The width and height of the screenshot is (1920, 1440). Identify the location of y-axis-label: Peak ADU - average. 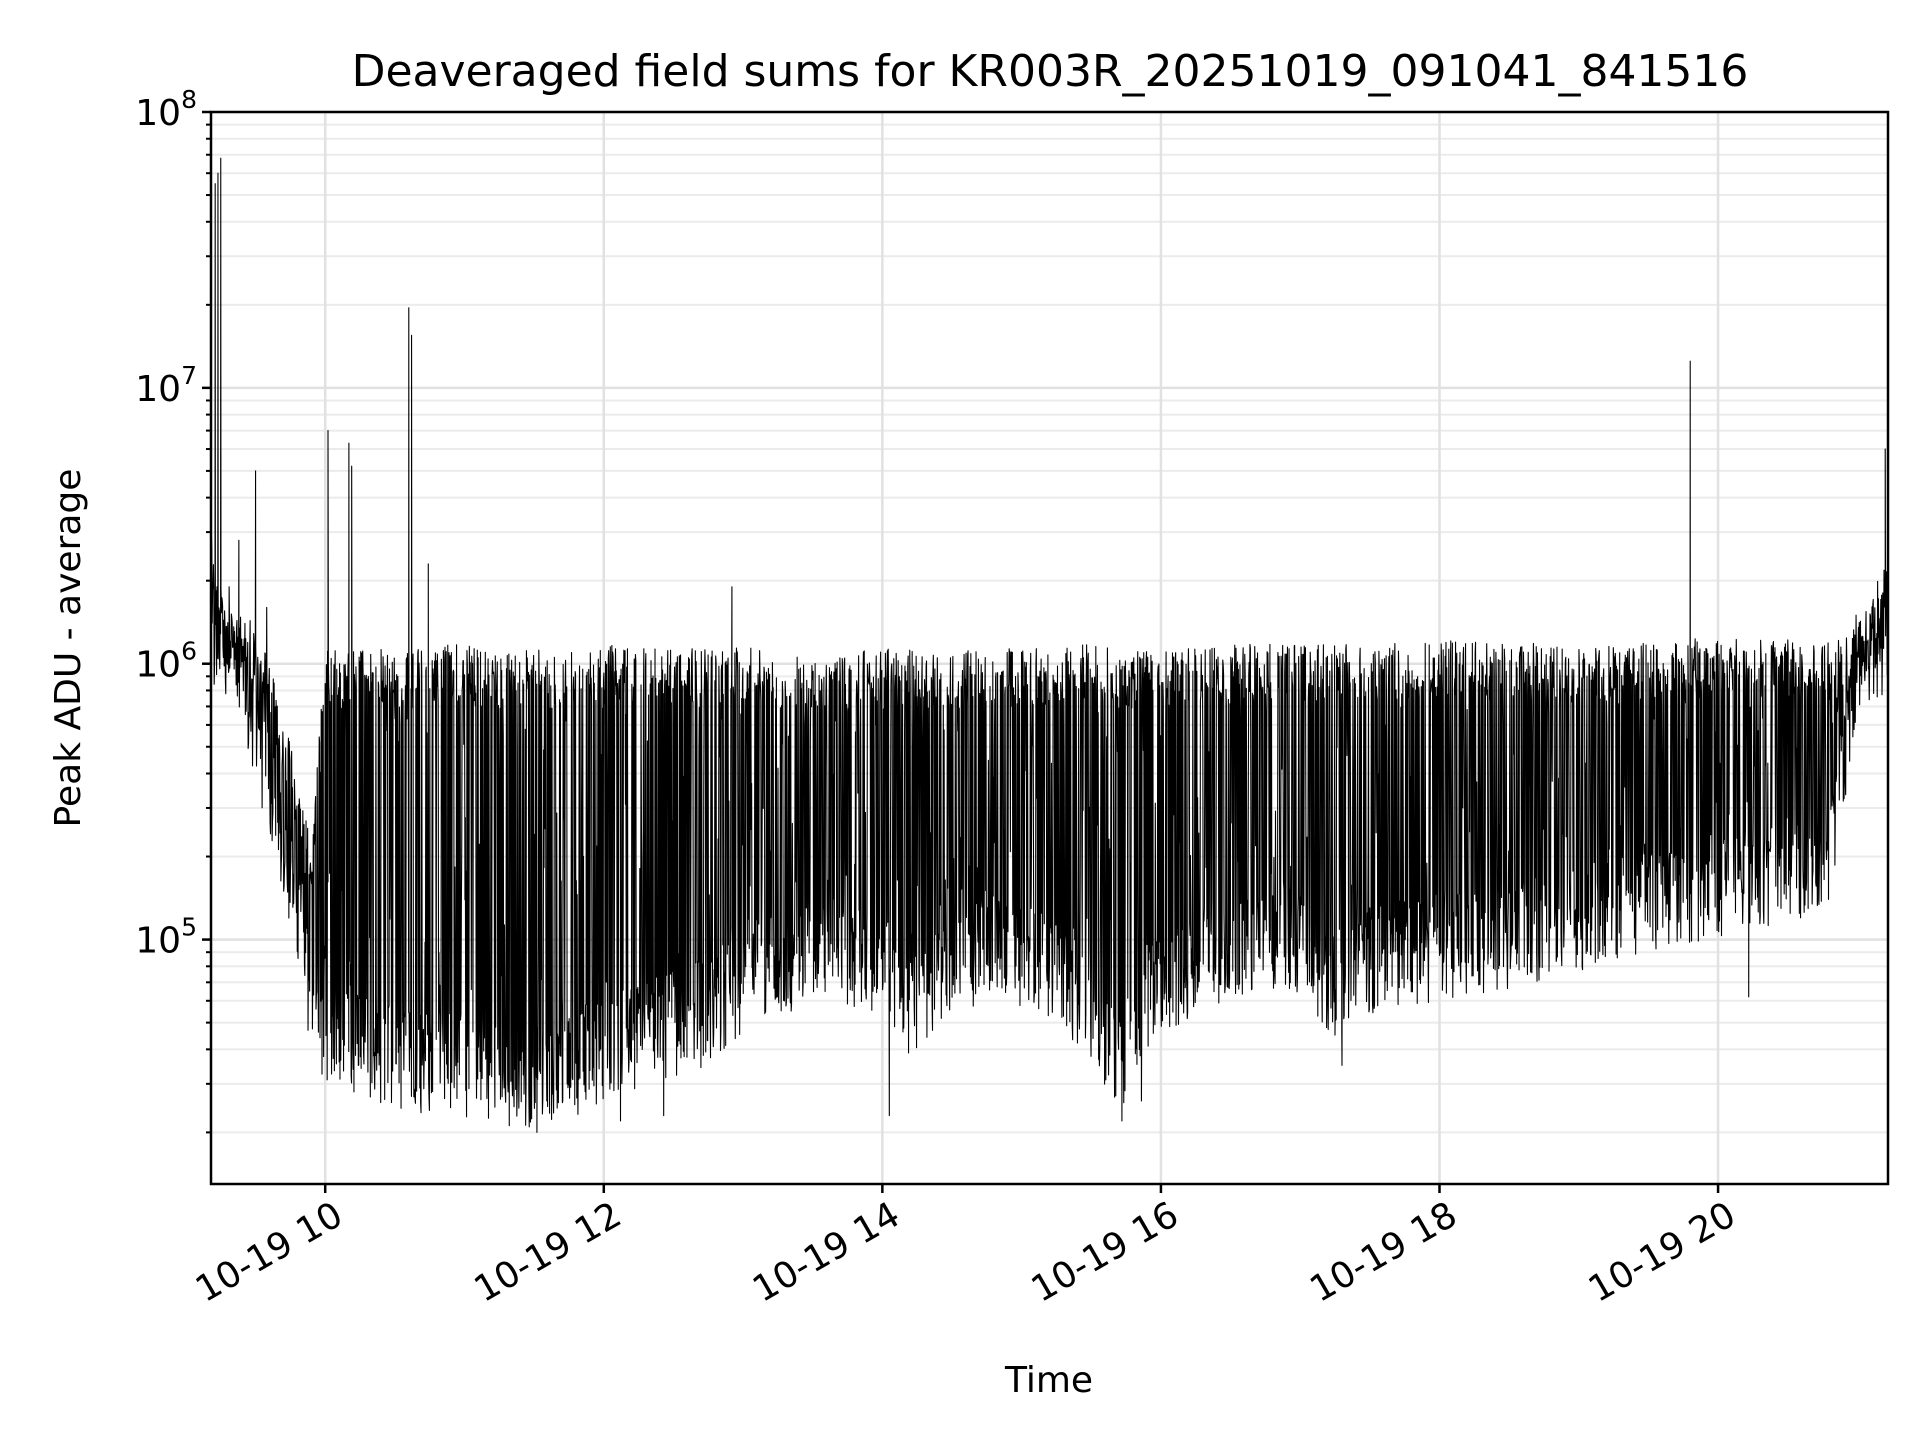
(68, 648).